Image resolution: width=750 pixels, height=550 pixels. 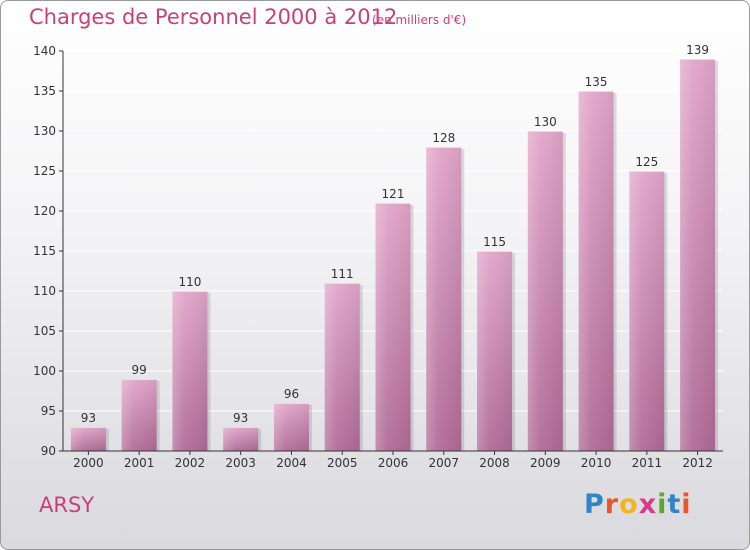 What do you see at coordinates (612, 504) in the screenshot?
I see `logo-letter: r` at bounding box center [612, 504].